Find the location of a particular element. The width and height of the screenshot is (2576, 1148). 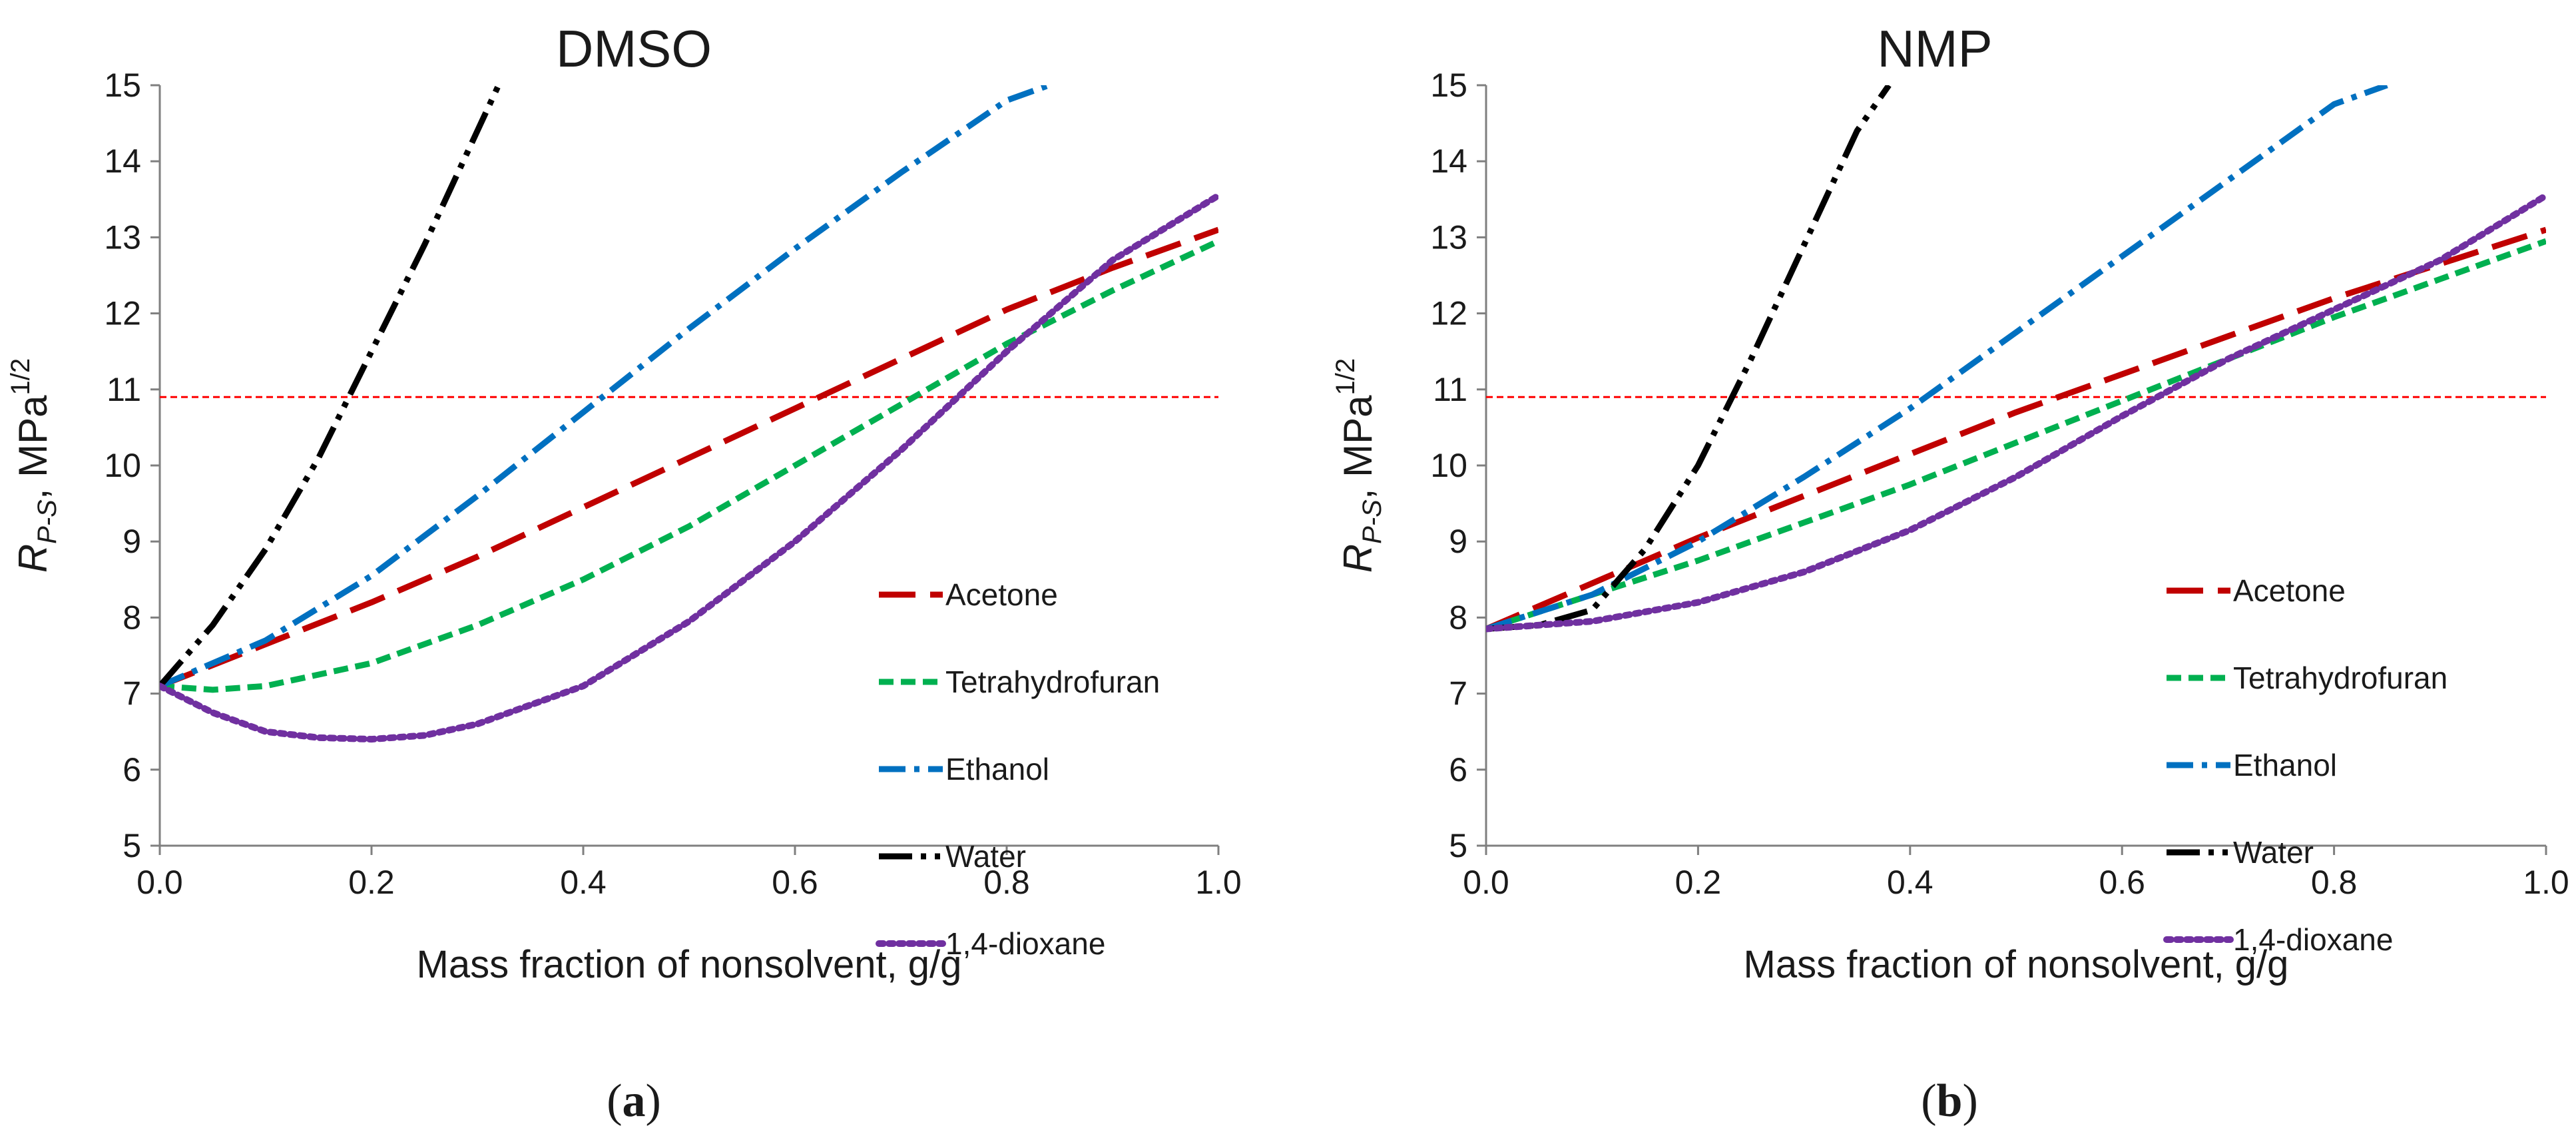

panel-label: (a) is located at coordinates (634, 1101).